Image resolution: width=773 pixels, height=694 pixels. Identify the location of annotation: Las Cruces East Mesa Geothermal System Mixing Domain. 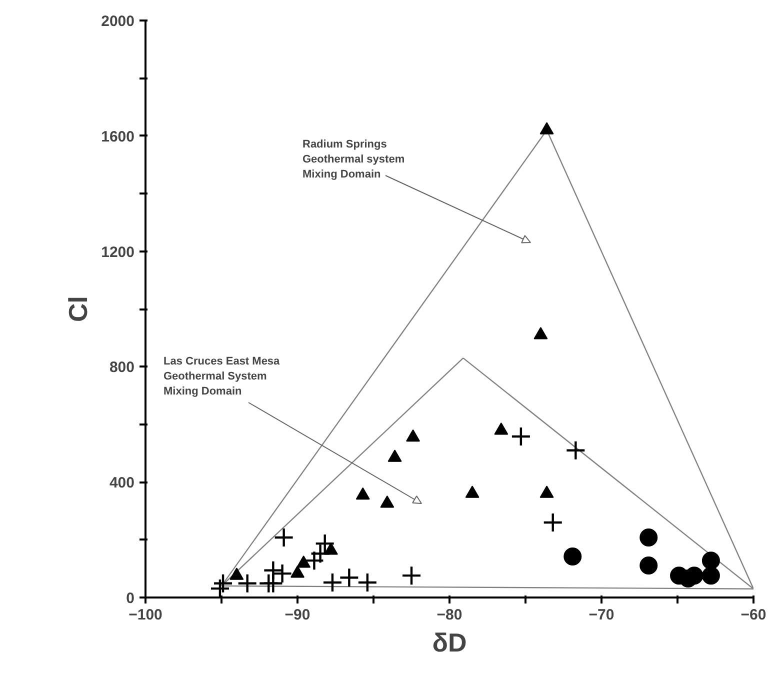
(222, 377).